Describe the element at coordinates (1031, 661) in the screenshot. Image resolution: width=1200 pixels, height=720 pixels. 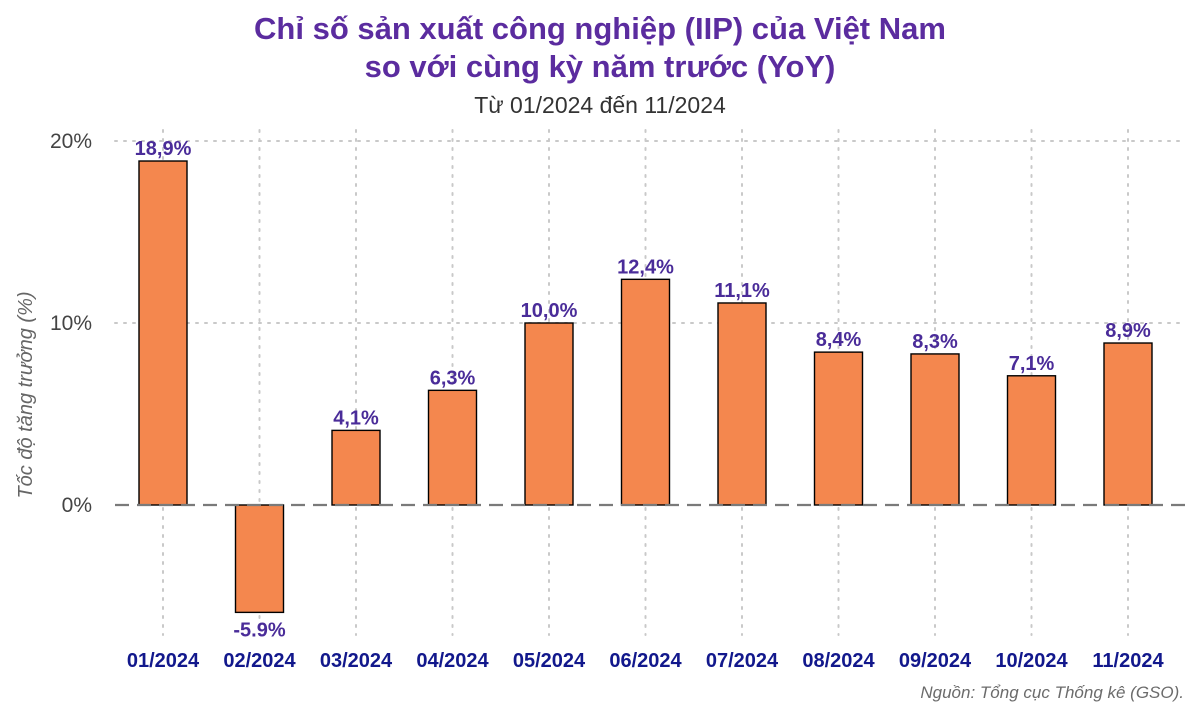
I see `x-tick-label: 10/2024` at that location.